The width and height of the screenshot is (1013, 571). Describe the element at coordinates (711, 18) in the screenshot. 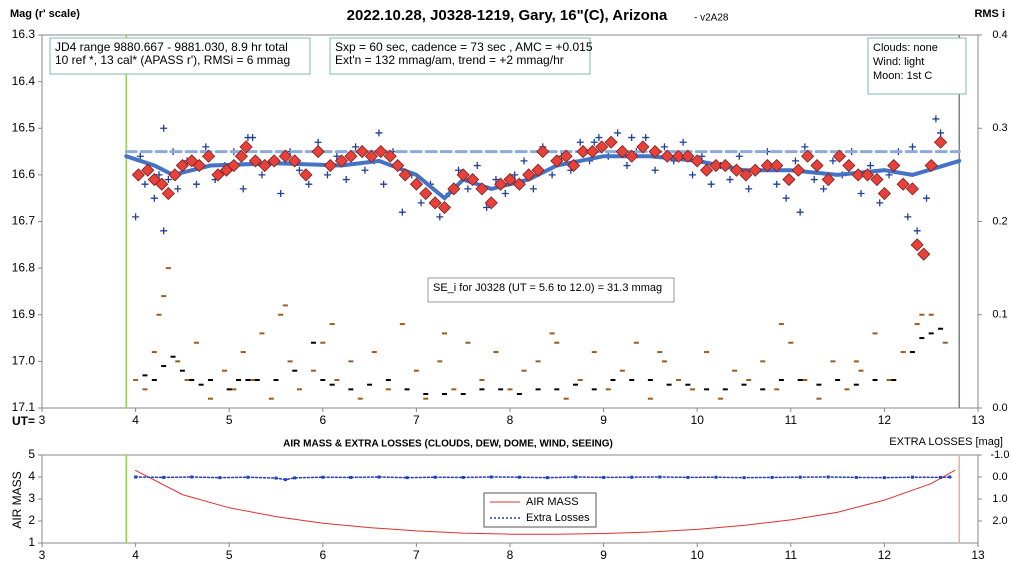

I see `chart-subtitle: - v2A28` at that location.